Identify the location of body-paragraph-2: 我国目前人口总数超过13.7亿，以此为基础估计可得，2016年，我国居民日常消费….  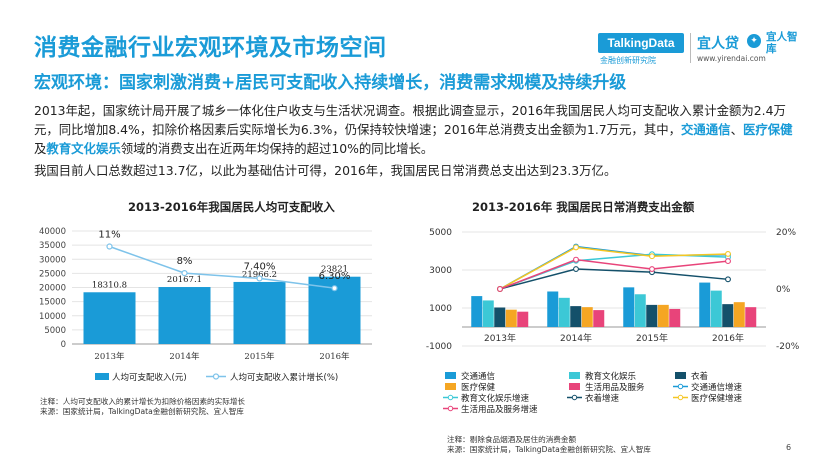
(325, 170).